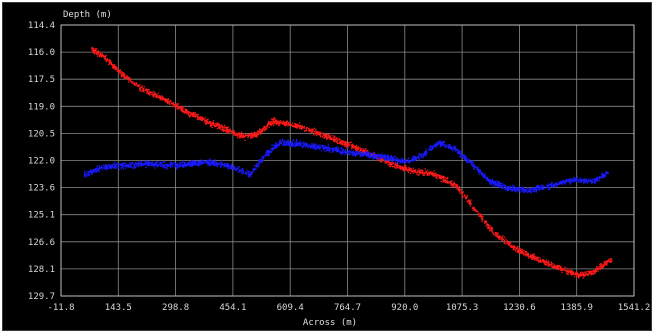 This screenshot has width=654, height=333. What do you see at coordinates (41, 134) in the screenshot?
I see `y-tick-label: 120.5` at bounding box center [41, 134].